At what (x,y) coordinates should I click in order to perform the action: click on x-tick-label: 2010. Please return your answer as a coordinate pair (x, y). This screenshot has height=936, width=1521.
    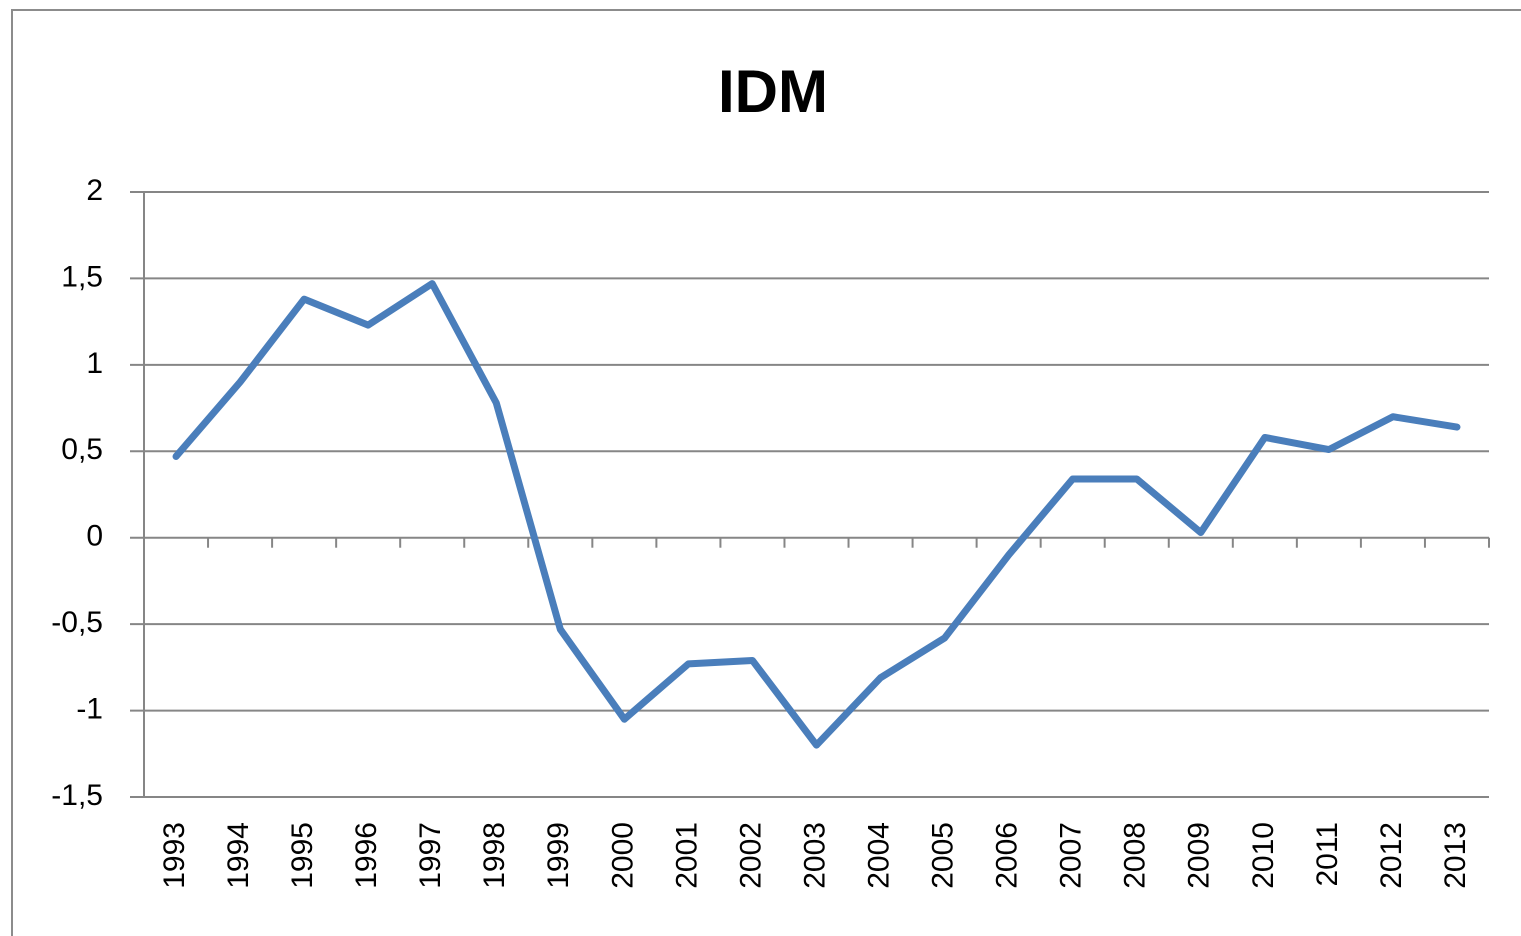
    Looking at the image, I should click on (1263, 855).